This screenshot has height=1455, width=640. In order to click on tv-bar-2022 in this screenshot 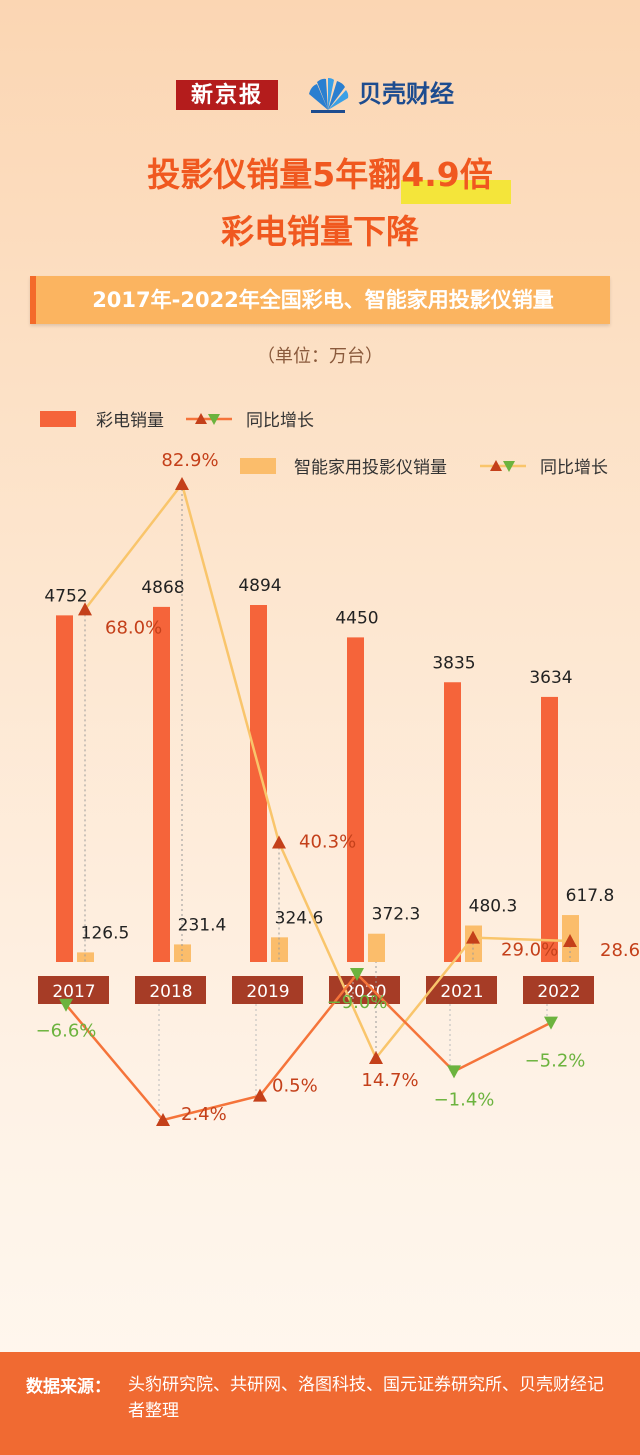, I will do `click(549, 829)`.